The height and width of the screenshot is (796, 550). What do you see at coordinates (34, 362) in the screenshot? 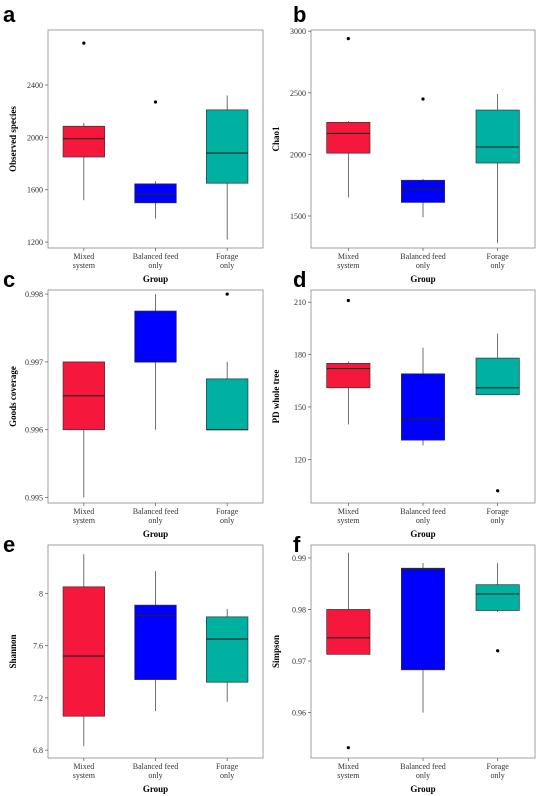
I see `y-tick-label: 0.997` at bounding box center [34, 362].